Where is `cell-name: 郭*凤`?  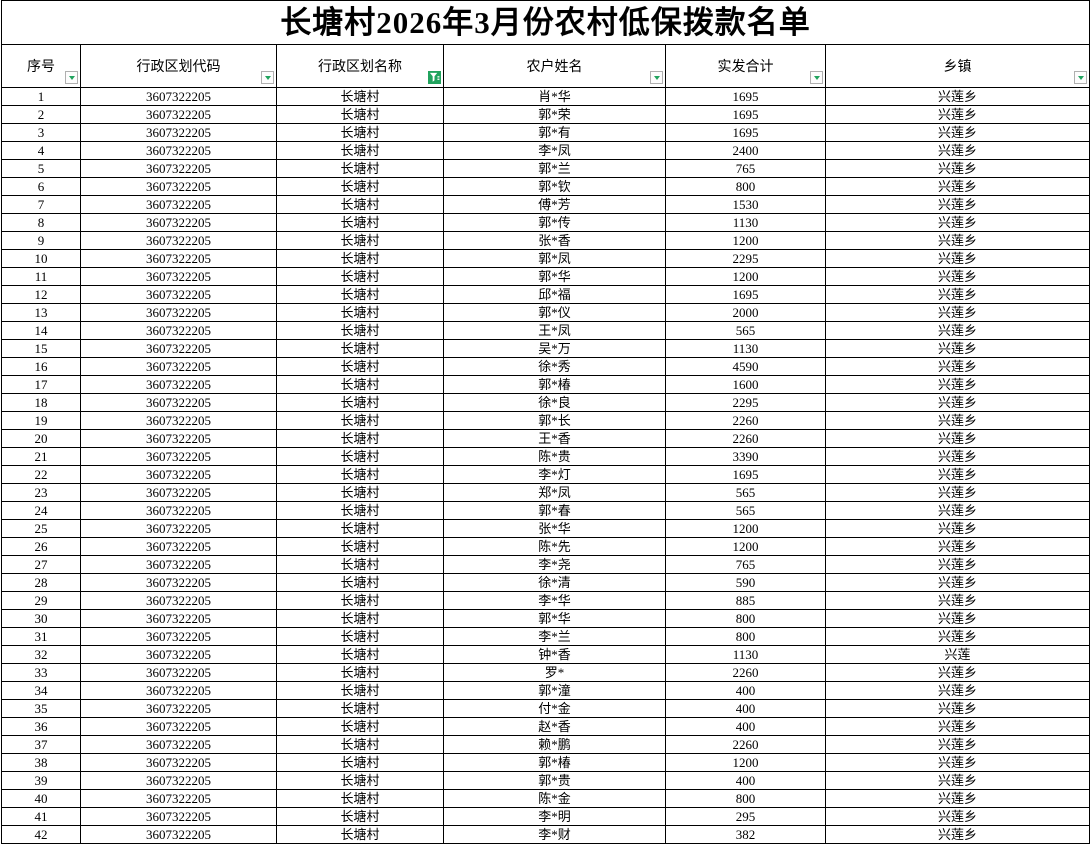 cell-name: 郭*凤 is located at coordinates (555, 259).